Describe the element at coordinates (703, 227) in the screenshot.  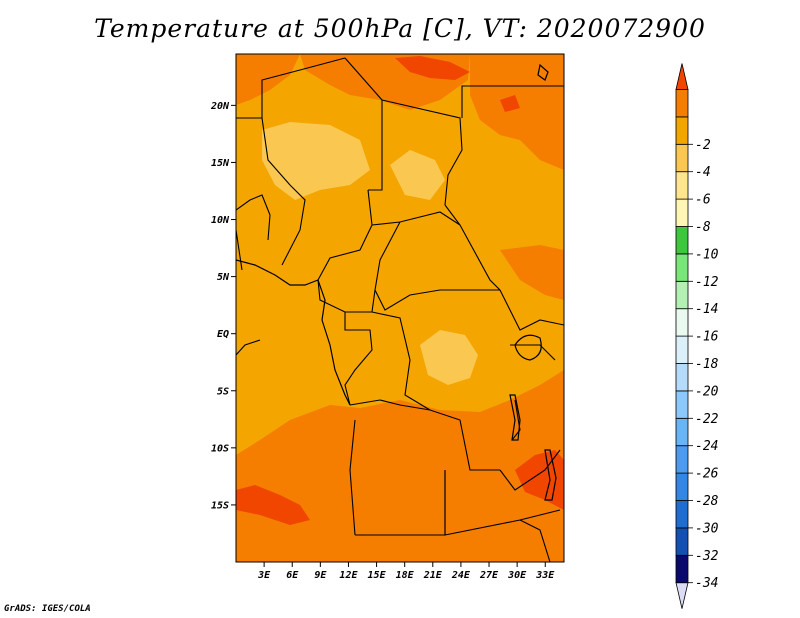
I see `colorbar-label: -8` at that location.